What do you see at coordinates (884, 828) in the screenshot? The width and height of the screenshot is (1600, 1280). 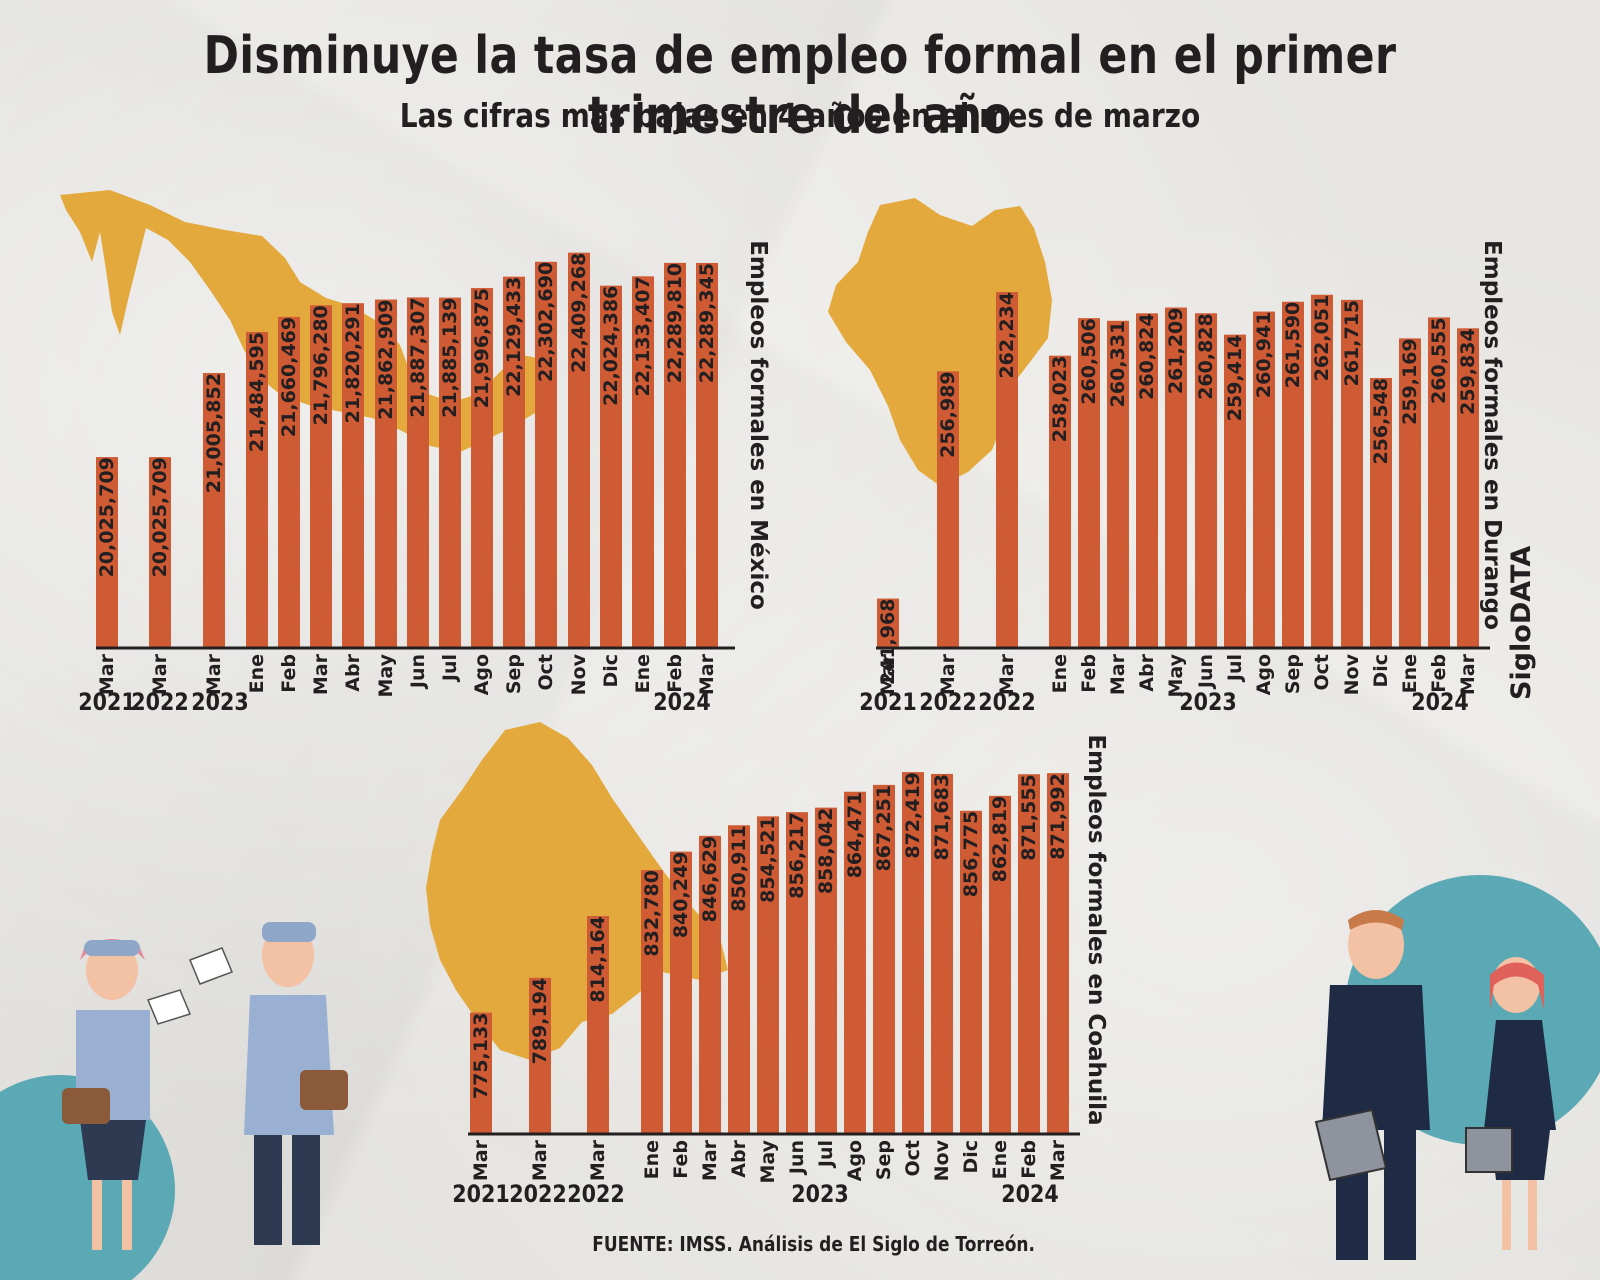 I see `data-label: 867,251` at bounding box center [884, 828].